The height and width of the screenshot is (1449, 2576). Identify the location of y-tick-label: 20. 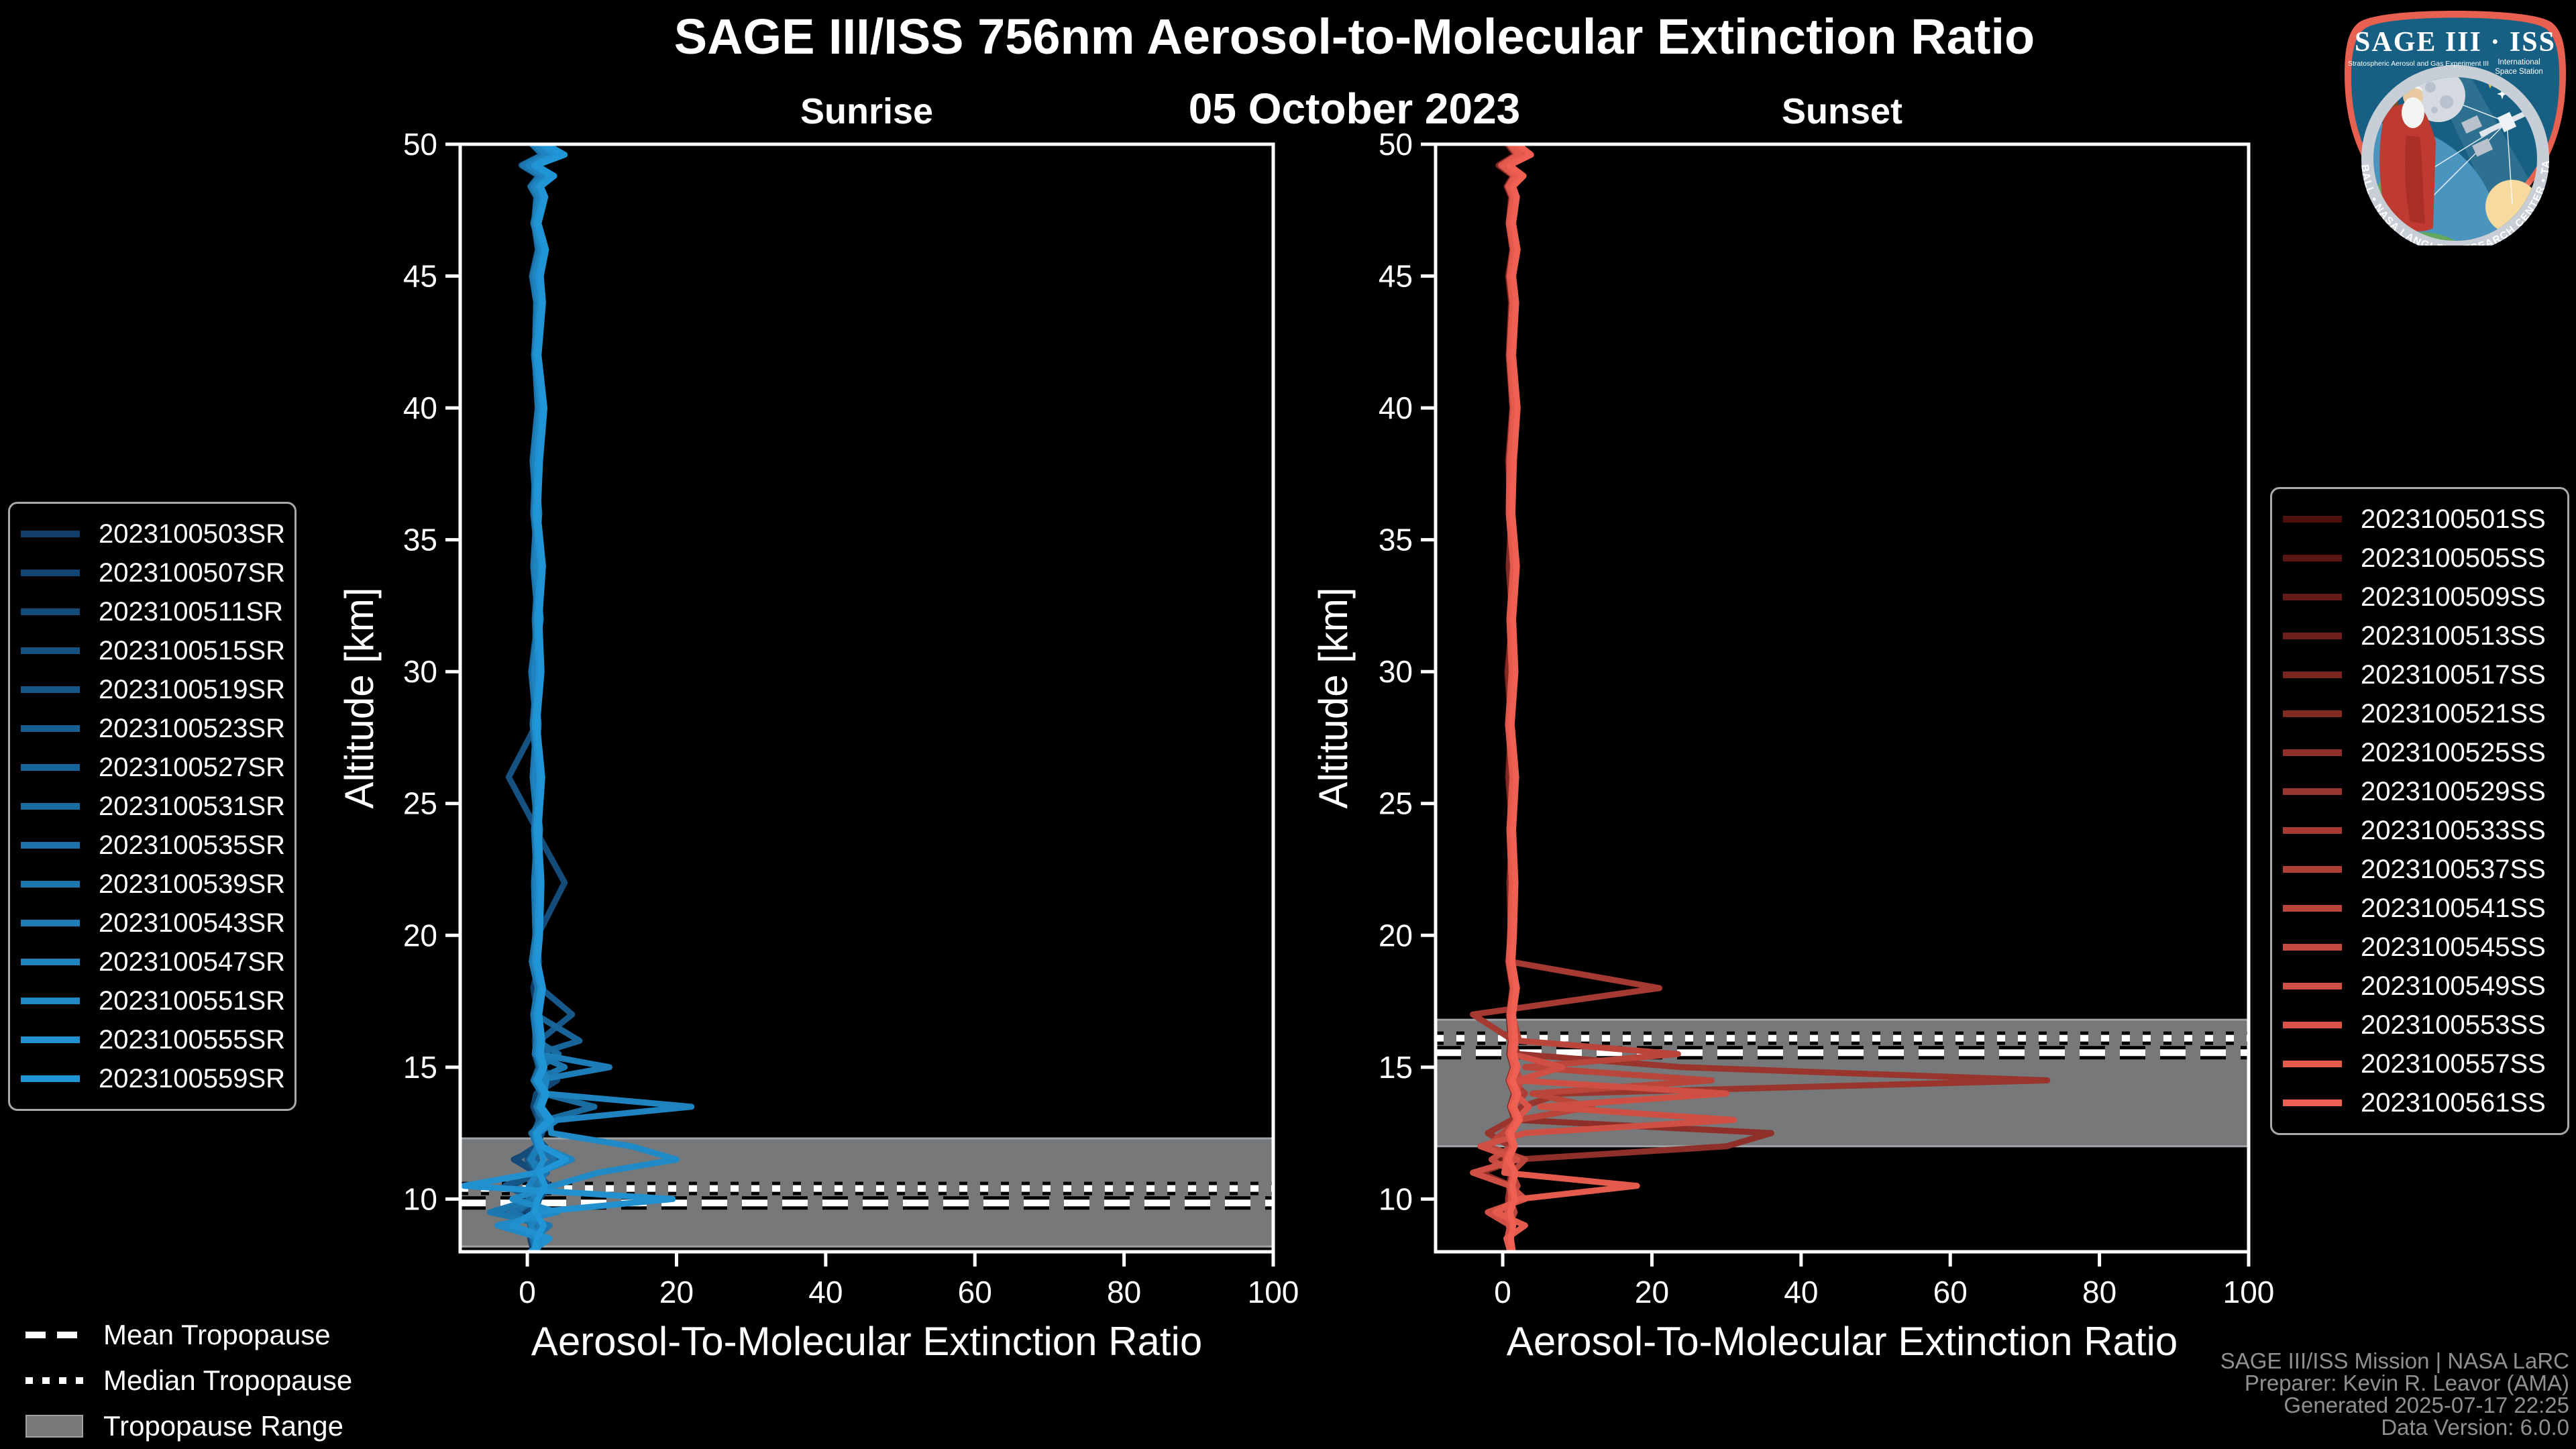
(1396, 935).